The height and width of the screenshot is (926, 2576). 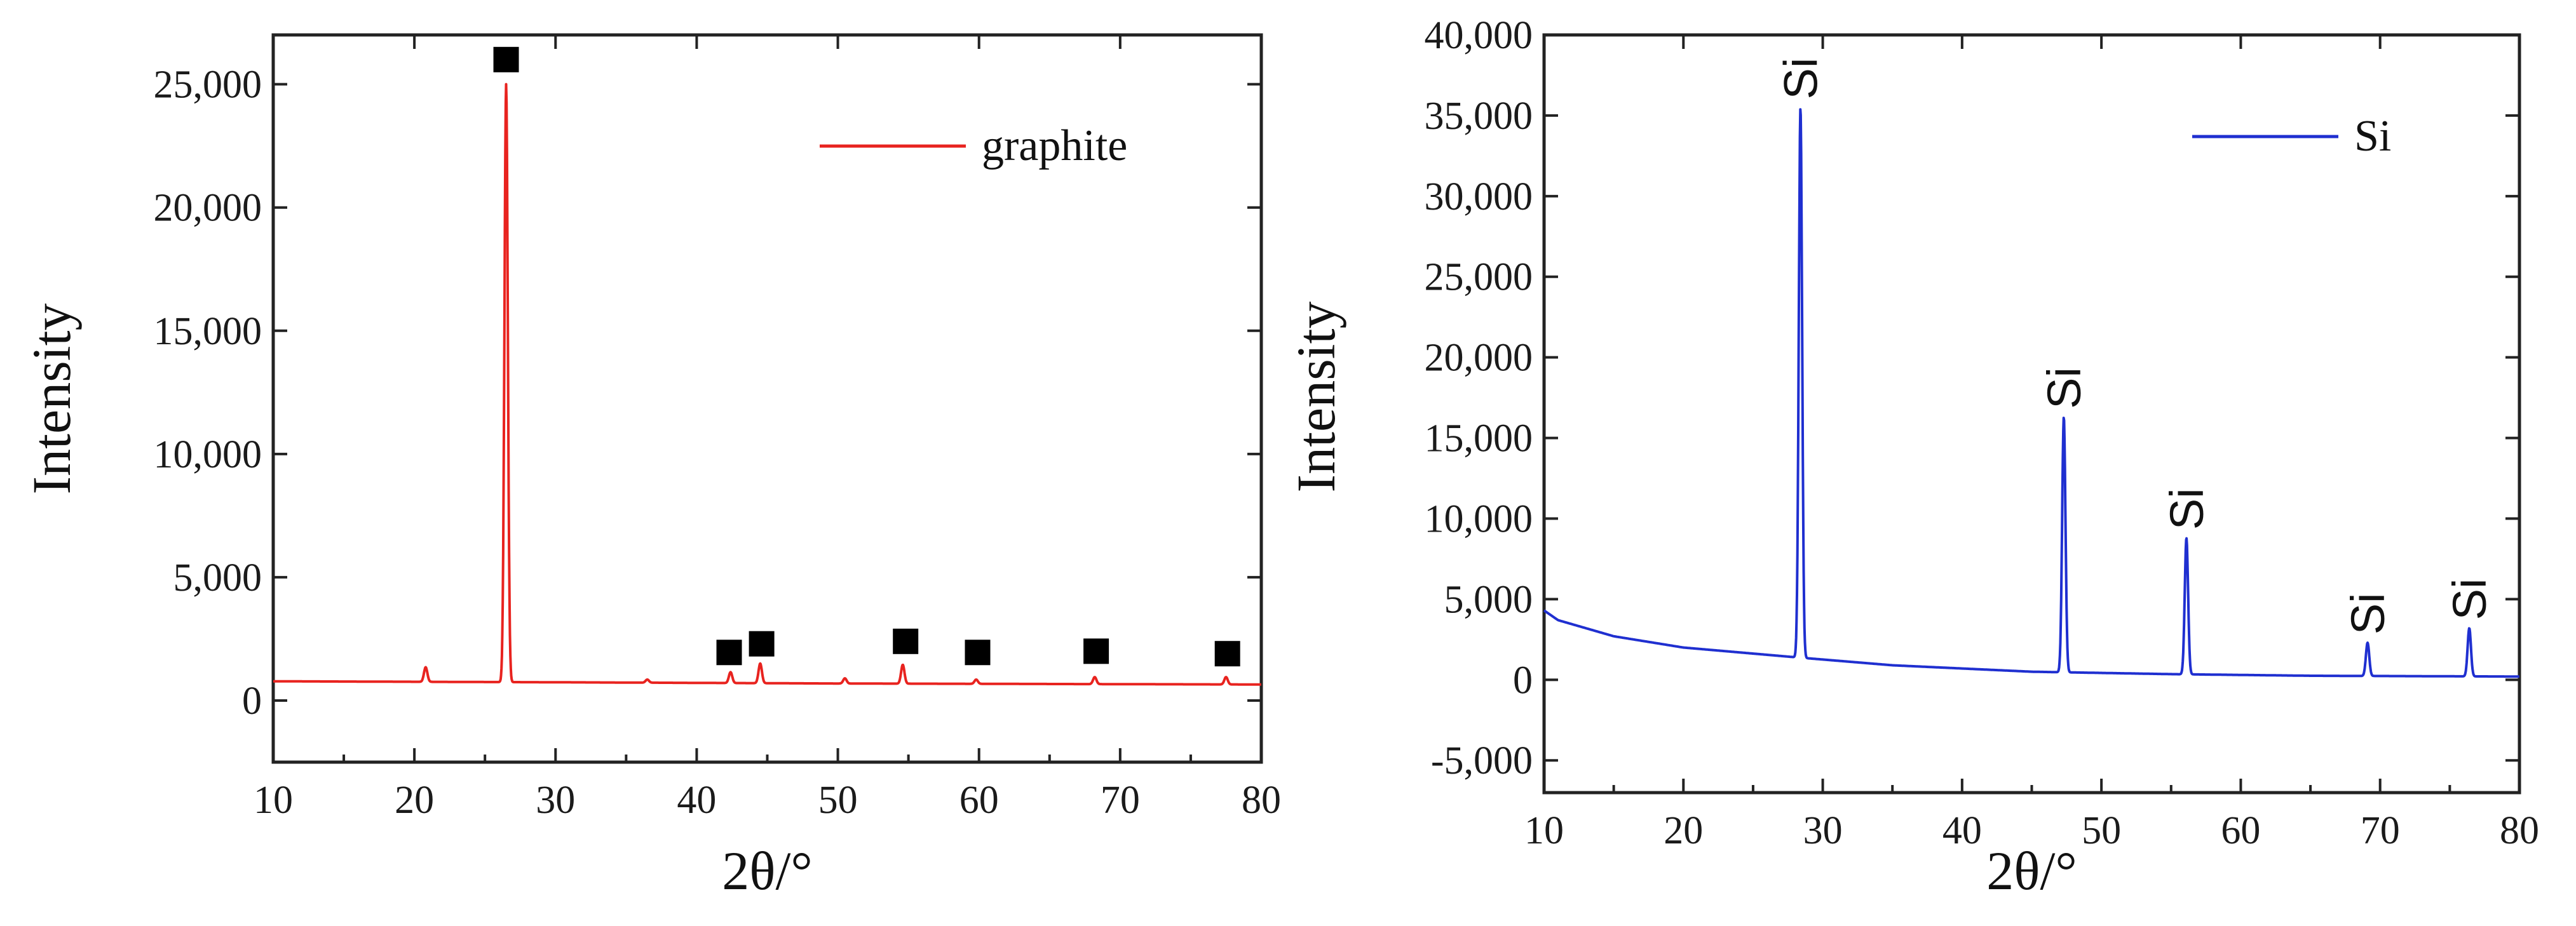 I want to click on legend-label: graphite, so click(x=1054, y=145).